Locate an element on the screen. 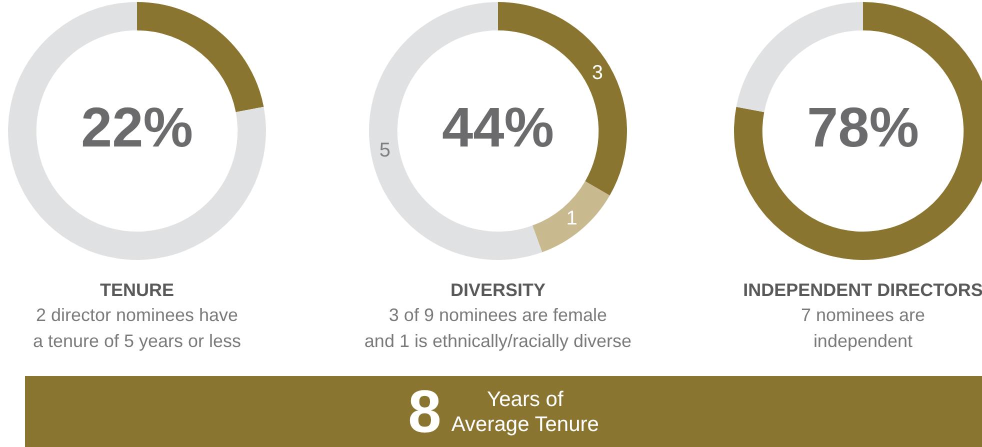 This screenshot has height=447, width=982. text: 44% is located at coordinates (498, 126).